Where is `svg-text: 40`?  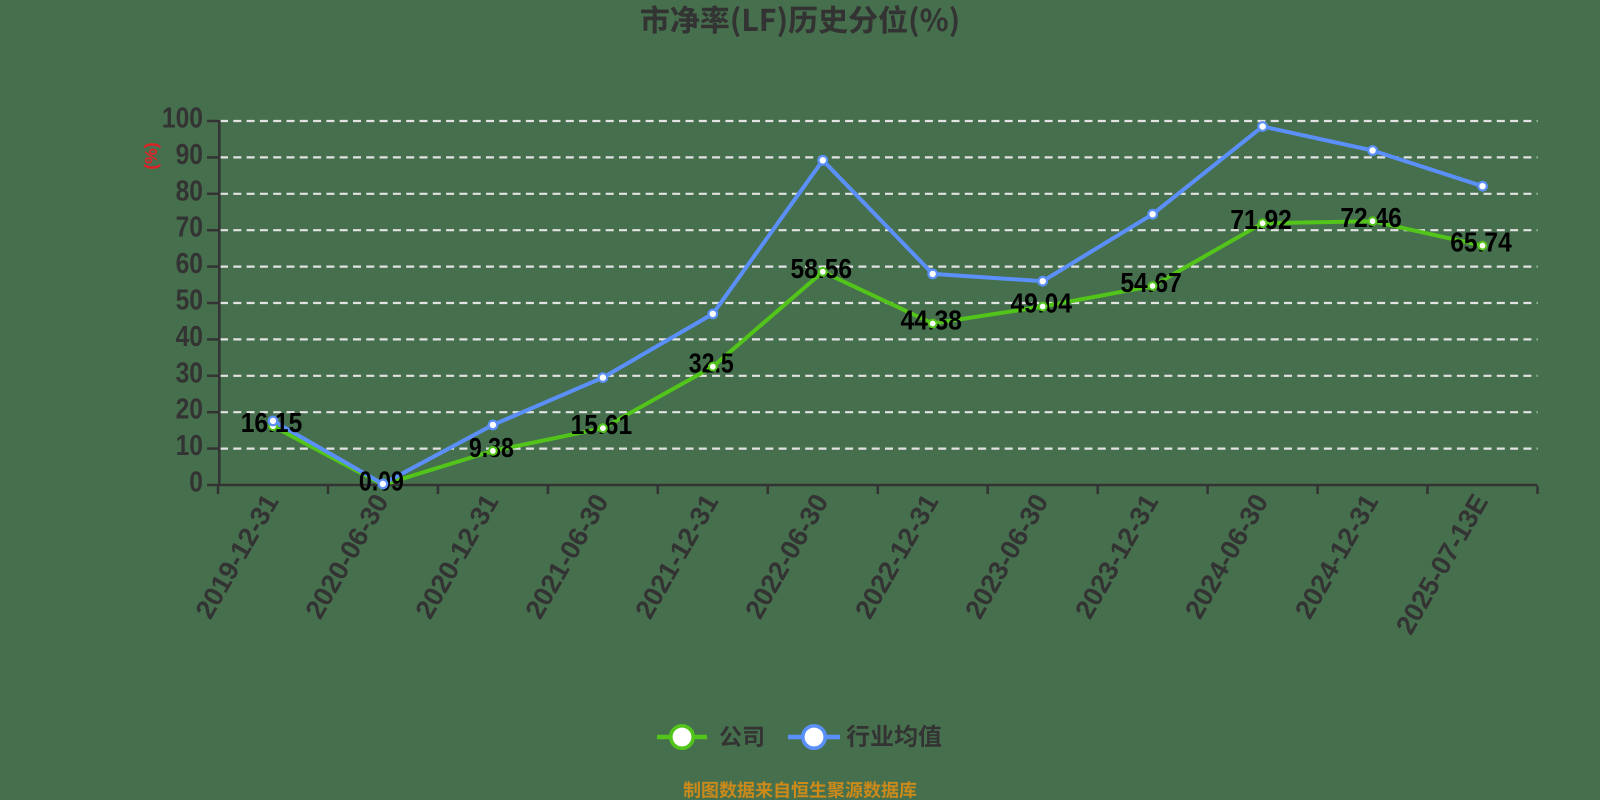
svg-text: 40 is located at coordinates (189, 337).